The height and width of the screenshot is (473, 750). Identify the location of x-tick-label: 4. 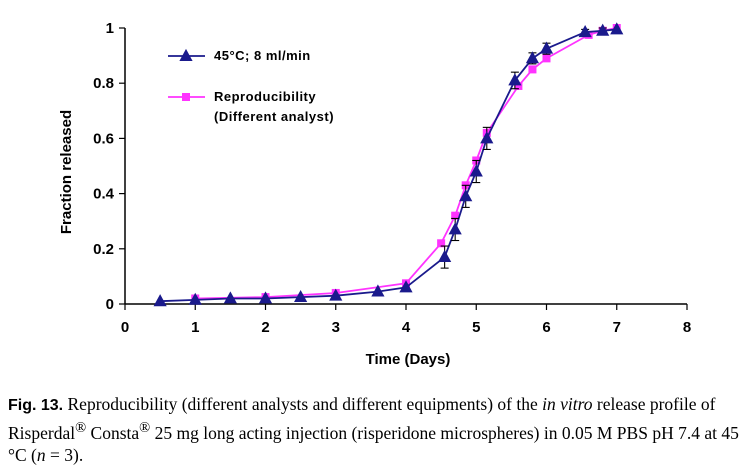
(406, 327).